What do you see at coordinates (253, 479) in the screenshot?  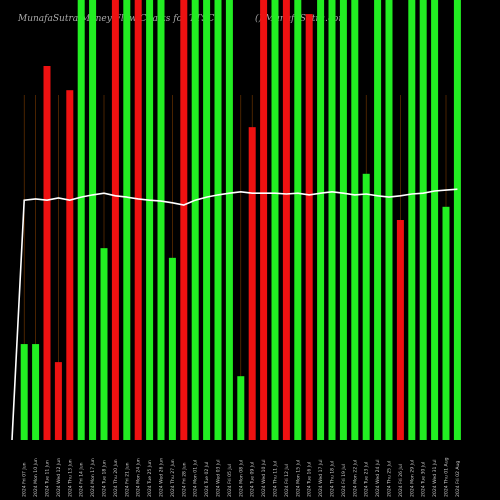 I see `x-tick-label: 2024 Tue 09 Jul` at bounding box center [253, 479].